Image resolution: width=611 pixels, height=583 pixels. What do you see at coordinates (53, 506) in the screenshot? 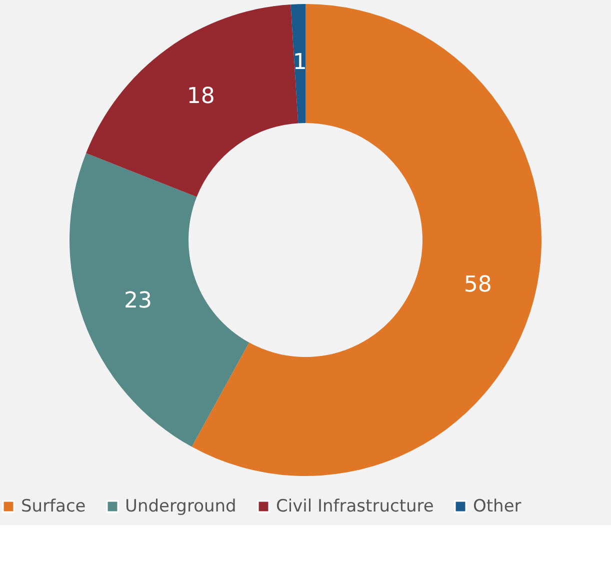
I see `legend-label: Surface` at bounding box center [53, 506].